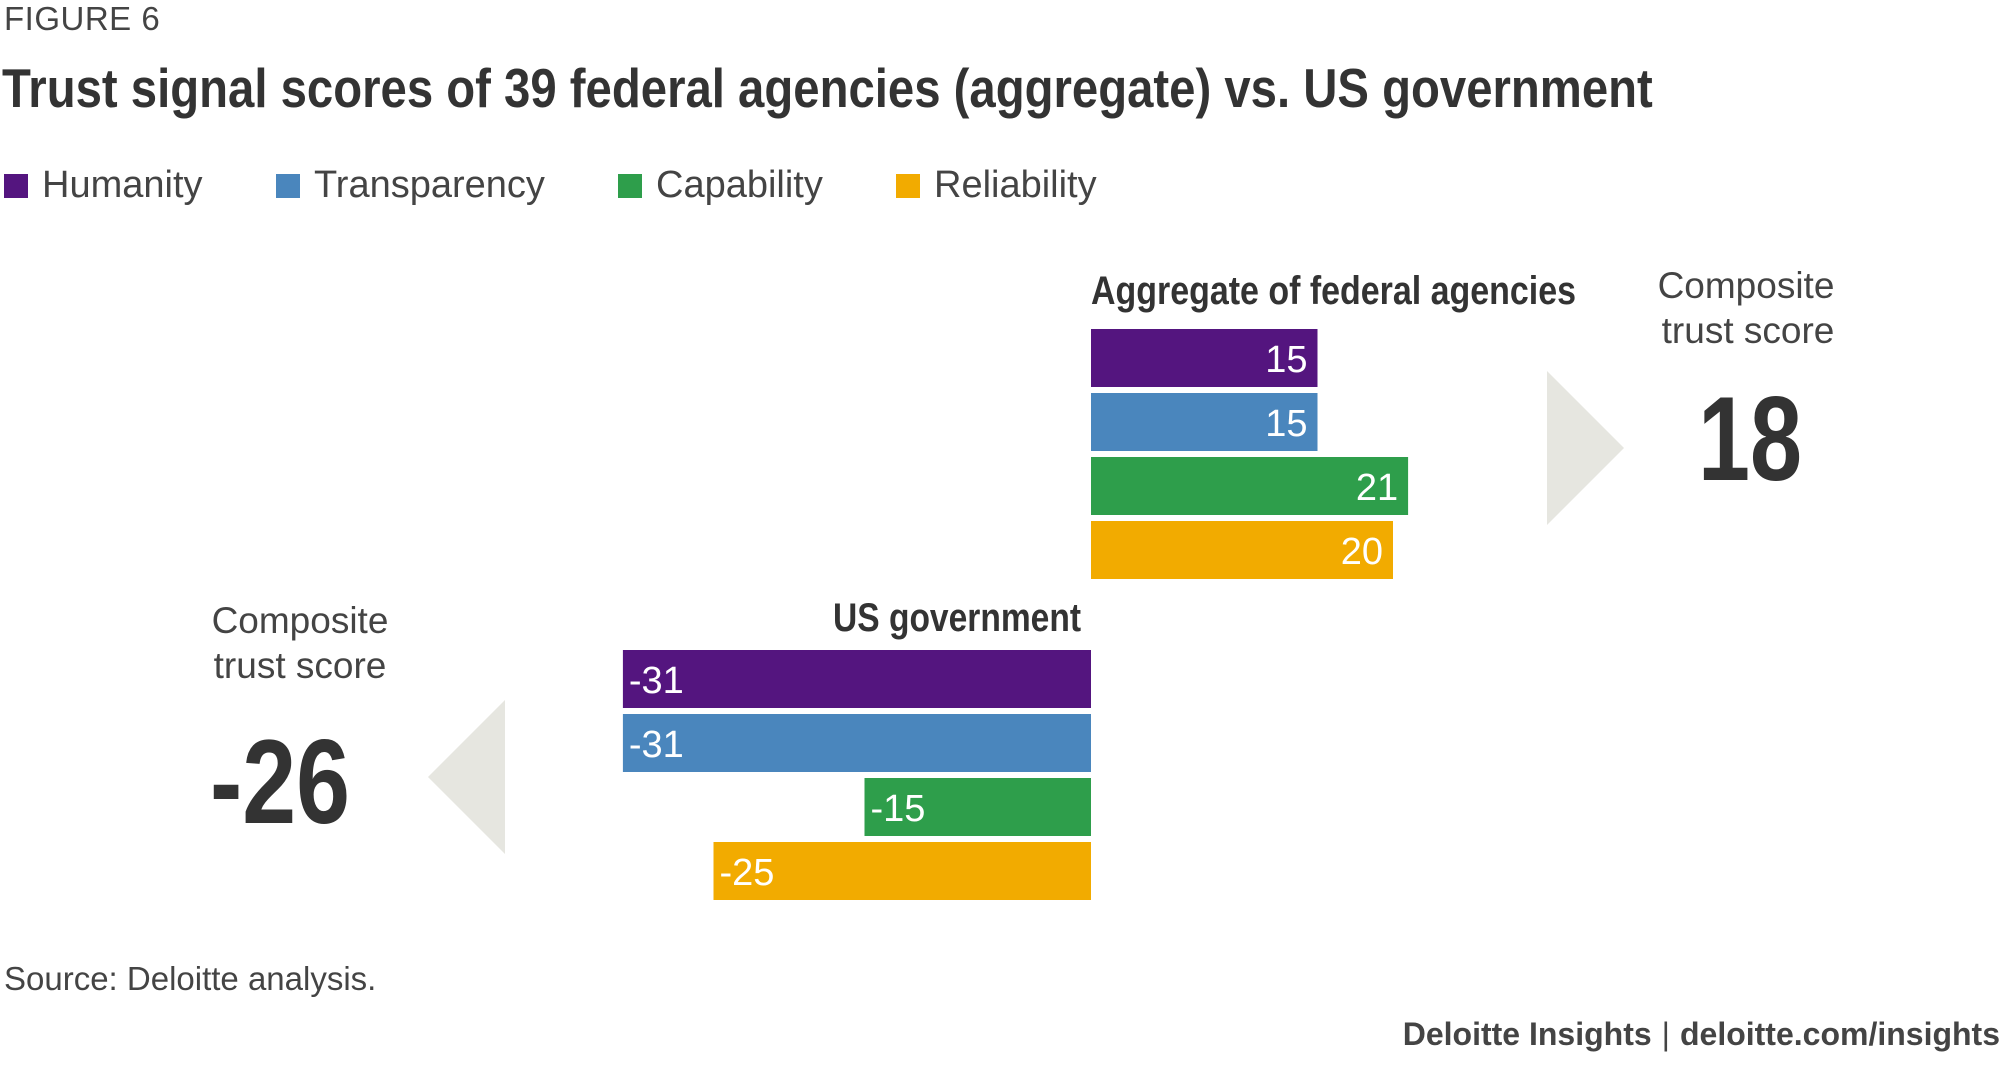  Describe the element at coordinates (957, 618) in the screenshot. I see `group-header-us-government: US government` at that location.